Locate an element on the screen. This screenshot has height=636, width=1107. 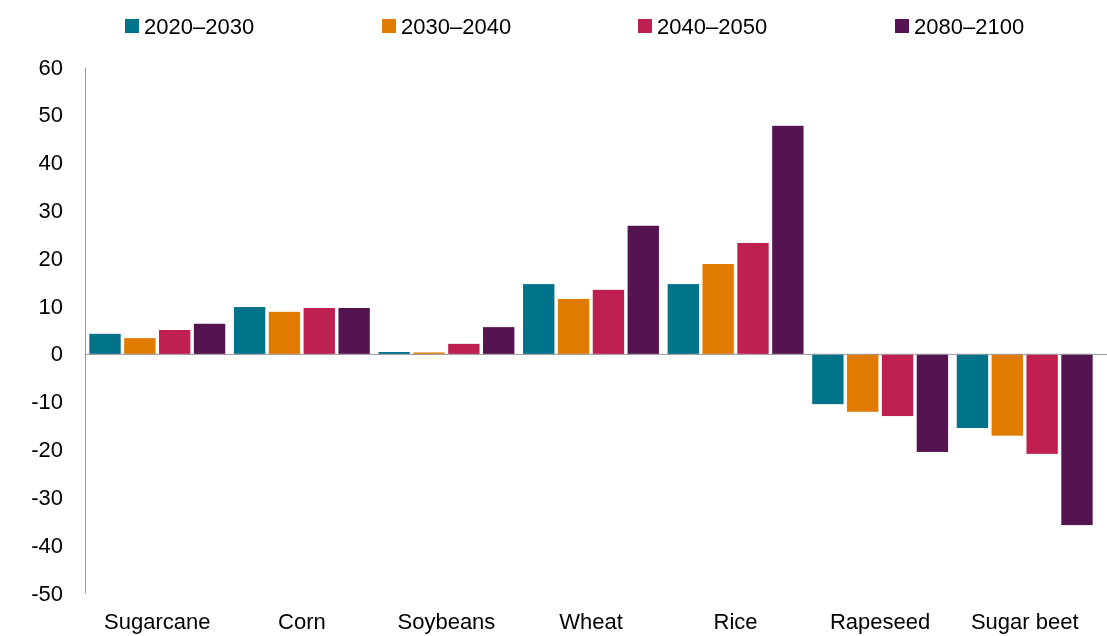
y-tick-label: -50 is located at coordinates (47, 593).